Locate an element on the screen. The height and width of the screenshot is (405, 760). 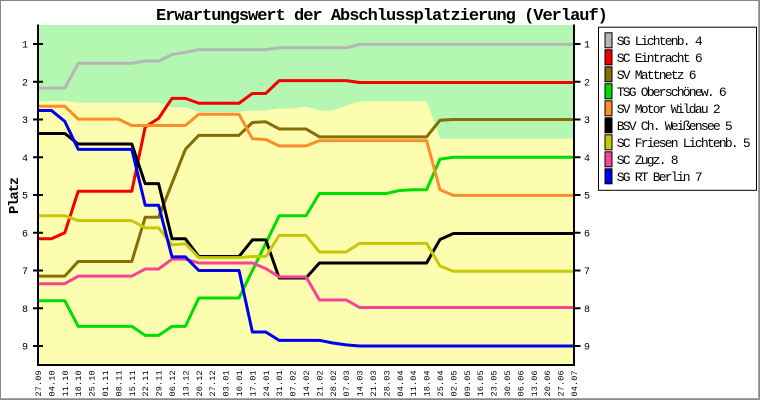
svg-text: 13.12 is located at coordinates (186, 383).